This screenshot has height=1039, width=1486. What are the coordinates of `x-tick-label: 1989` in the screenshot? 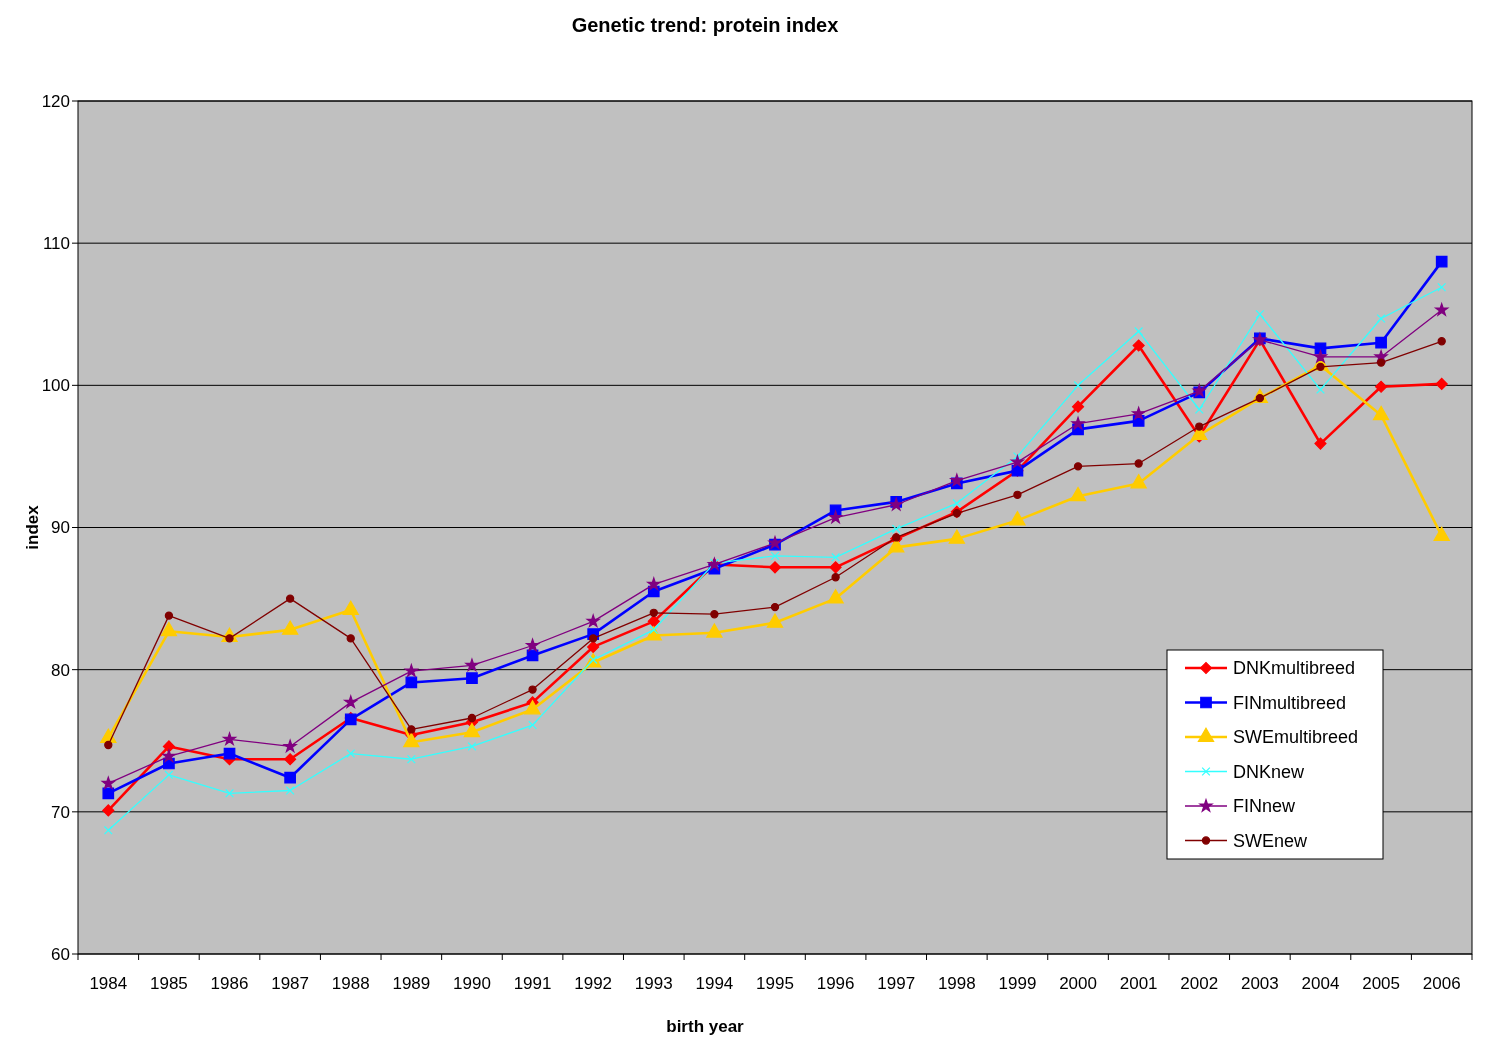 It's located at (411, 983).